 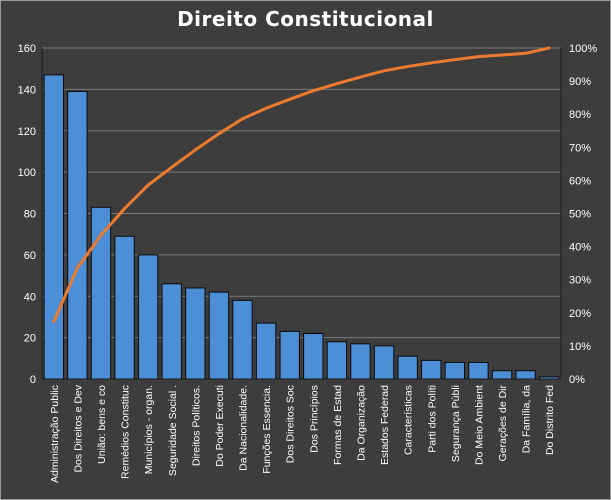 I want to click on y2-tick-label: 10%, so click(x=580, y=347).